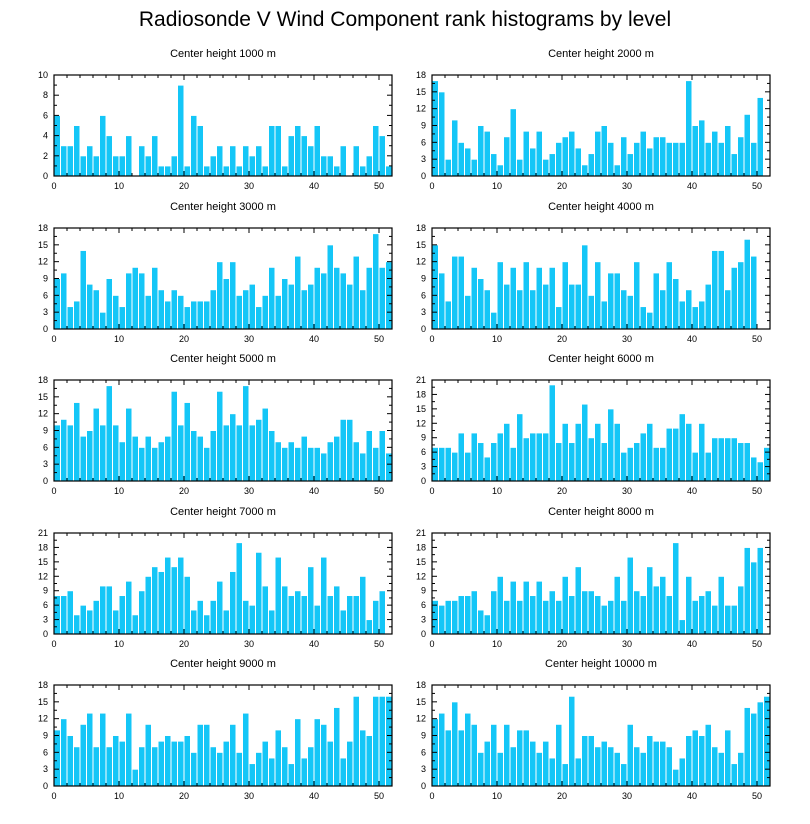 Image resolution: width=810 pixels, height=824 pixels. What do you see at coordinates (223, 207) in the screenshot?
I see `panel-title: Center height 3000 m` at bounding box center [223, 207].